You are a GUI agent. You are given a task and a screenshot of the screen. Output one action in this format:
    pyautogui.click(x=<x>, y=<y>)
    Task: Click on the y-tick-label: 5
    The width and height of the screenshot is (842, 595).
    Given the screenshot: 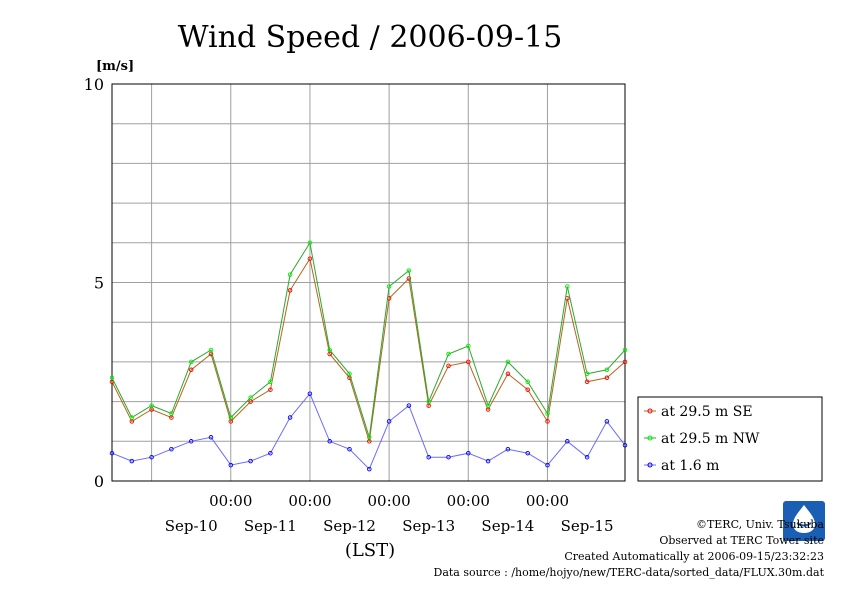 What is the action you would take?
    pyautogui.click(x=99, y=283)
    